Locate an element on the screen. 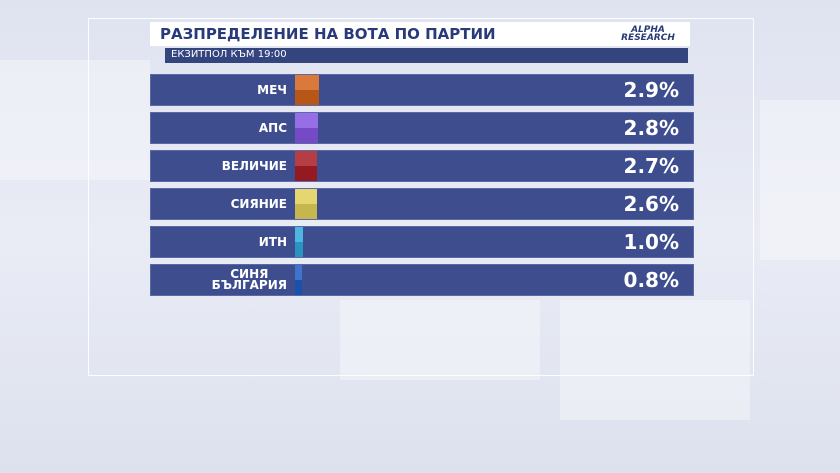 The width and height of the screenshot is (840, 473). party-label: МЕЧ is located at coordinates (272, 89).